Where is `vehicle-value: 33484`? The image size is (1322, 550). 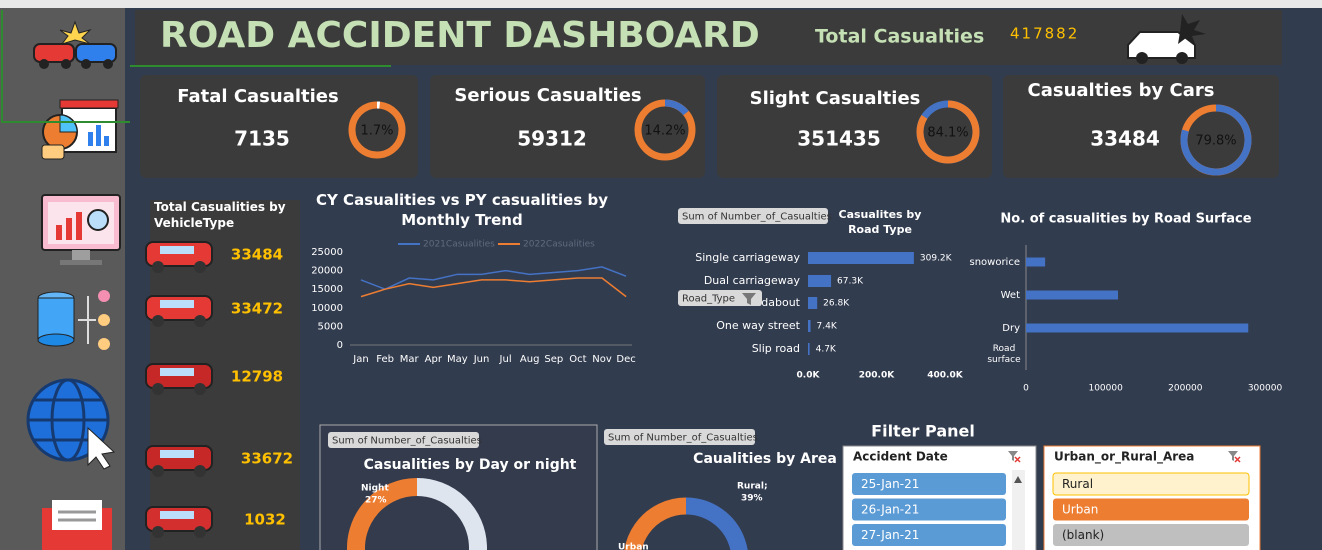 vehicle-value: 33484 is located at coordinates (257, 255).